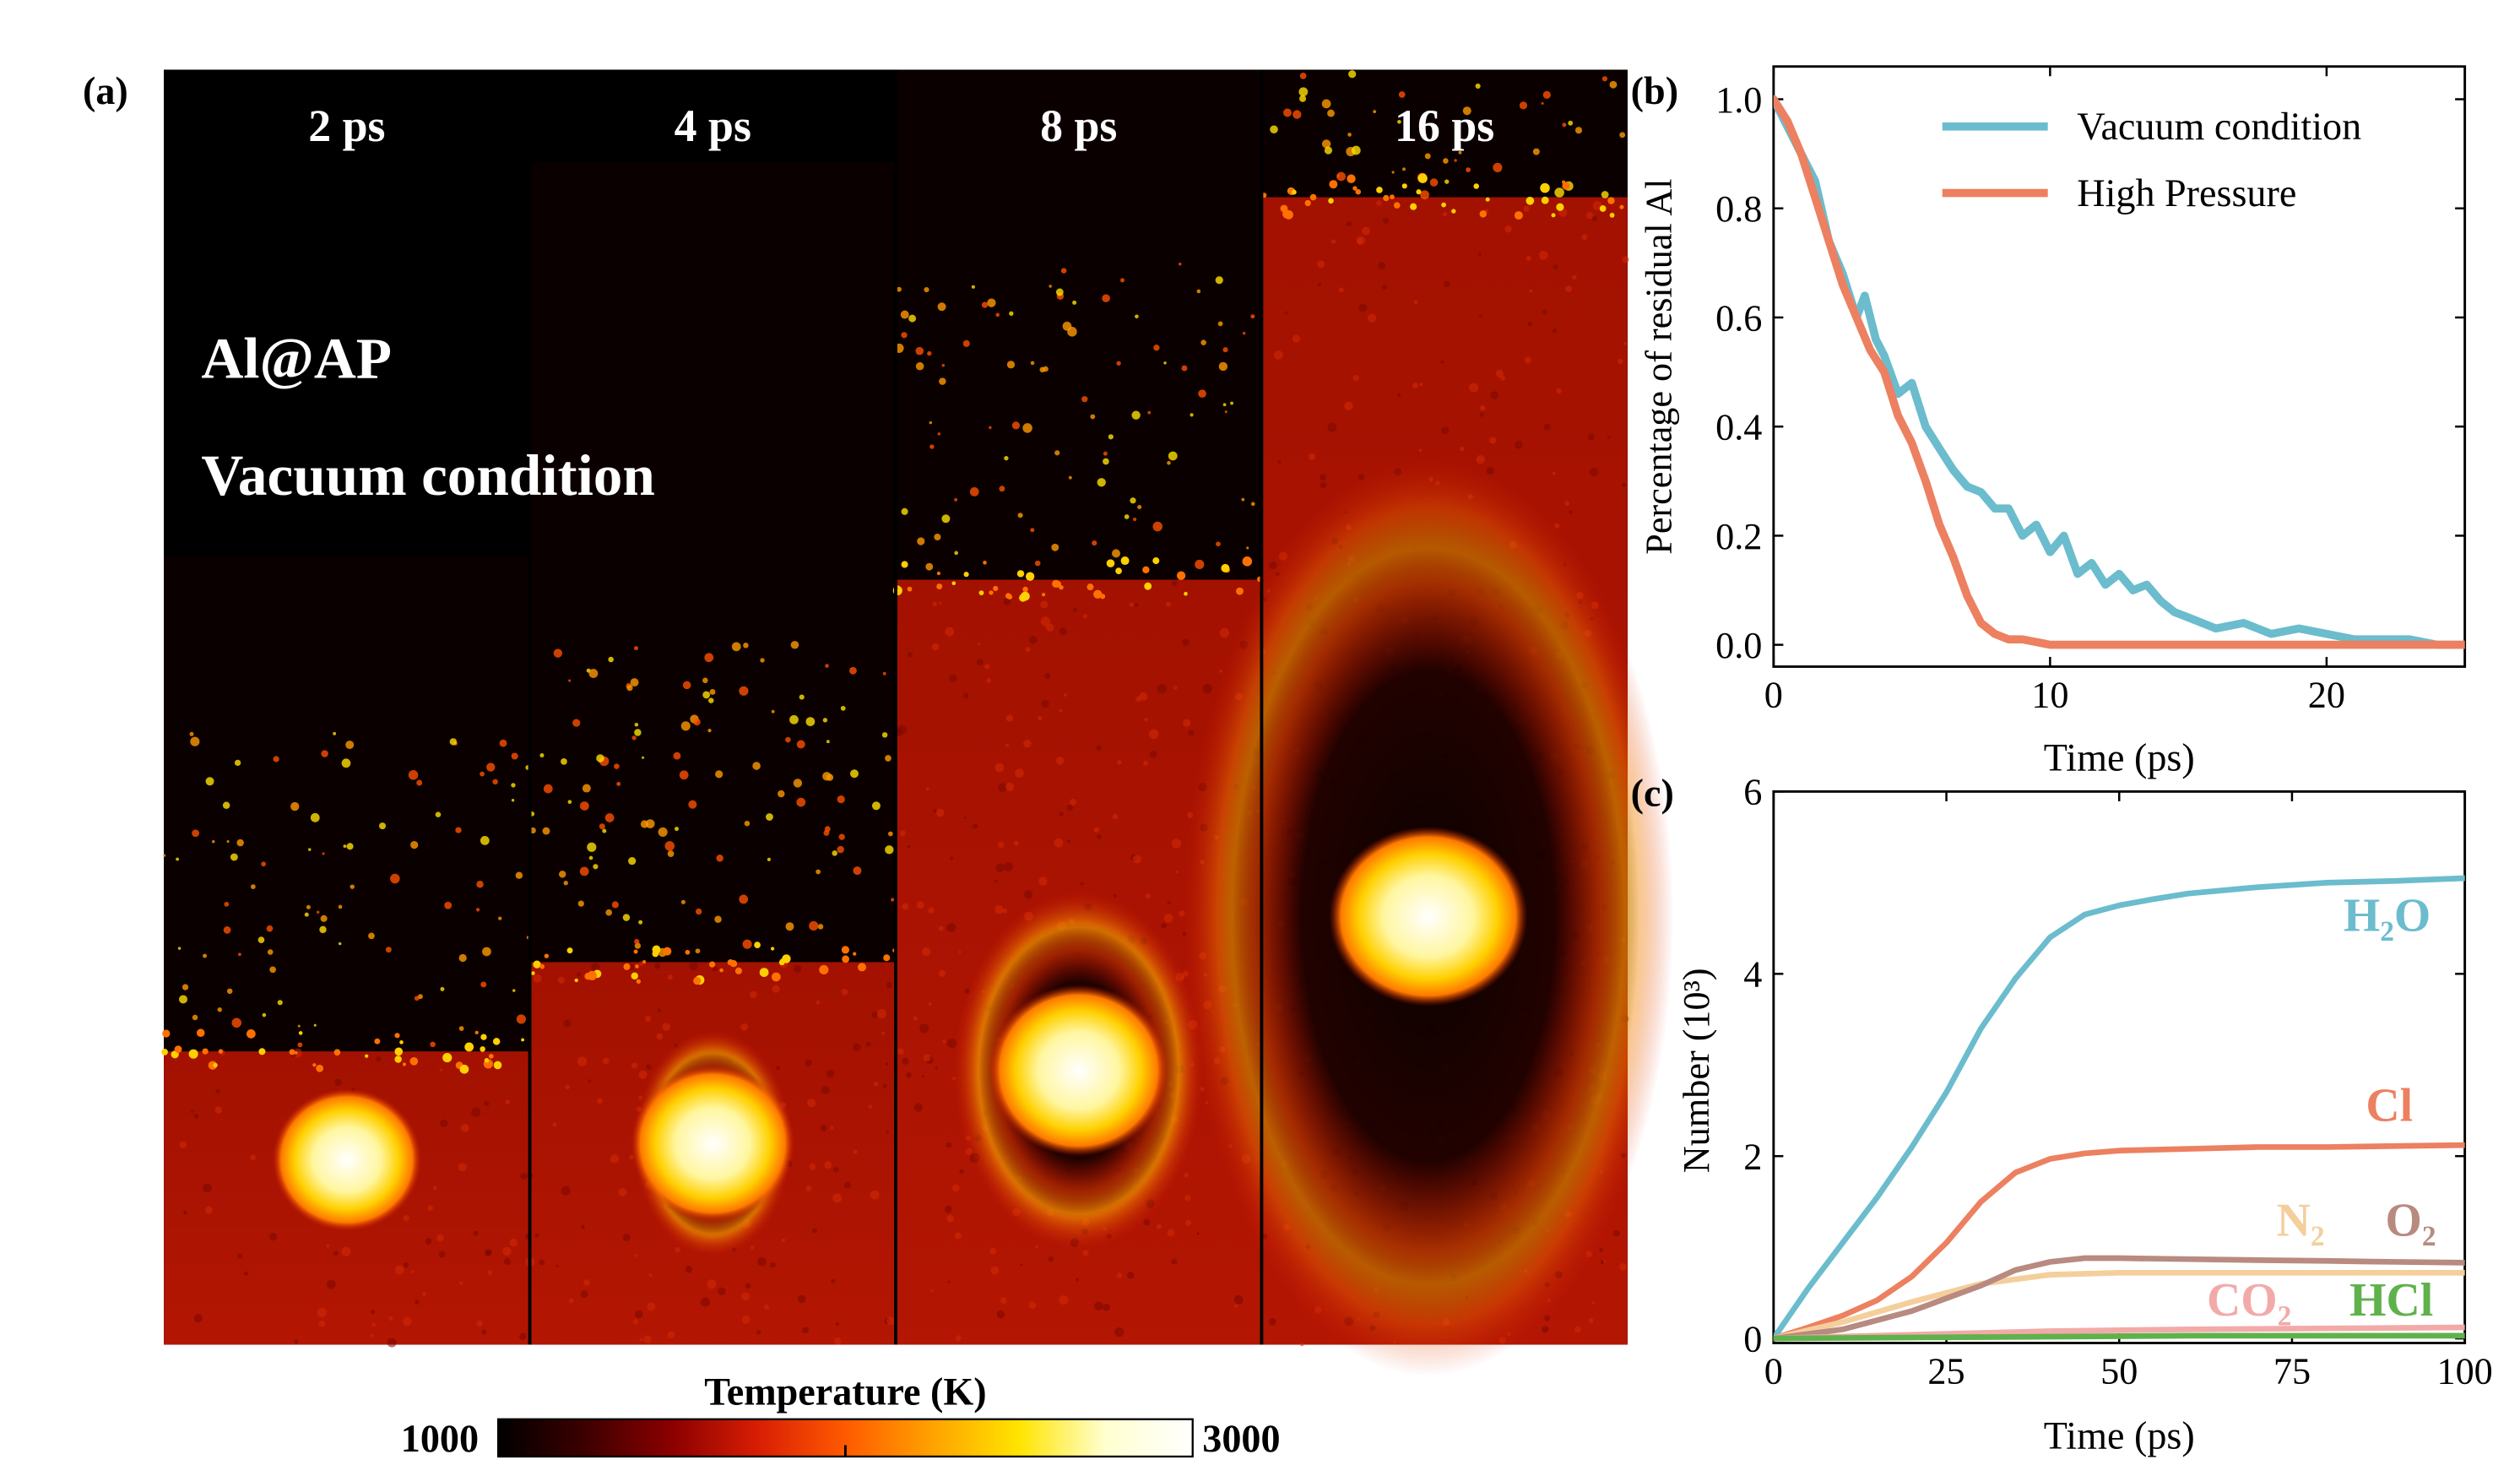 Image resolution: width=2520 pixels, height=1476 pixels. I want to click on heatmap-frame-2: 4 ps, so click(711, 707).